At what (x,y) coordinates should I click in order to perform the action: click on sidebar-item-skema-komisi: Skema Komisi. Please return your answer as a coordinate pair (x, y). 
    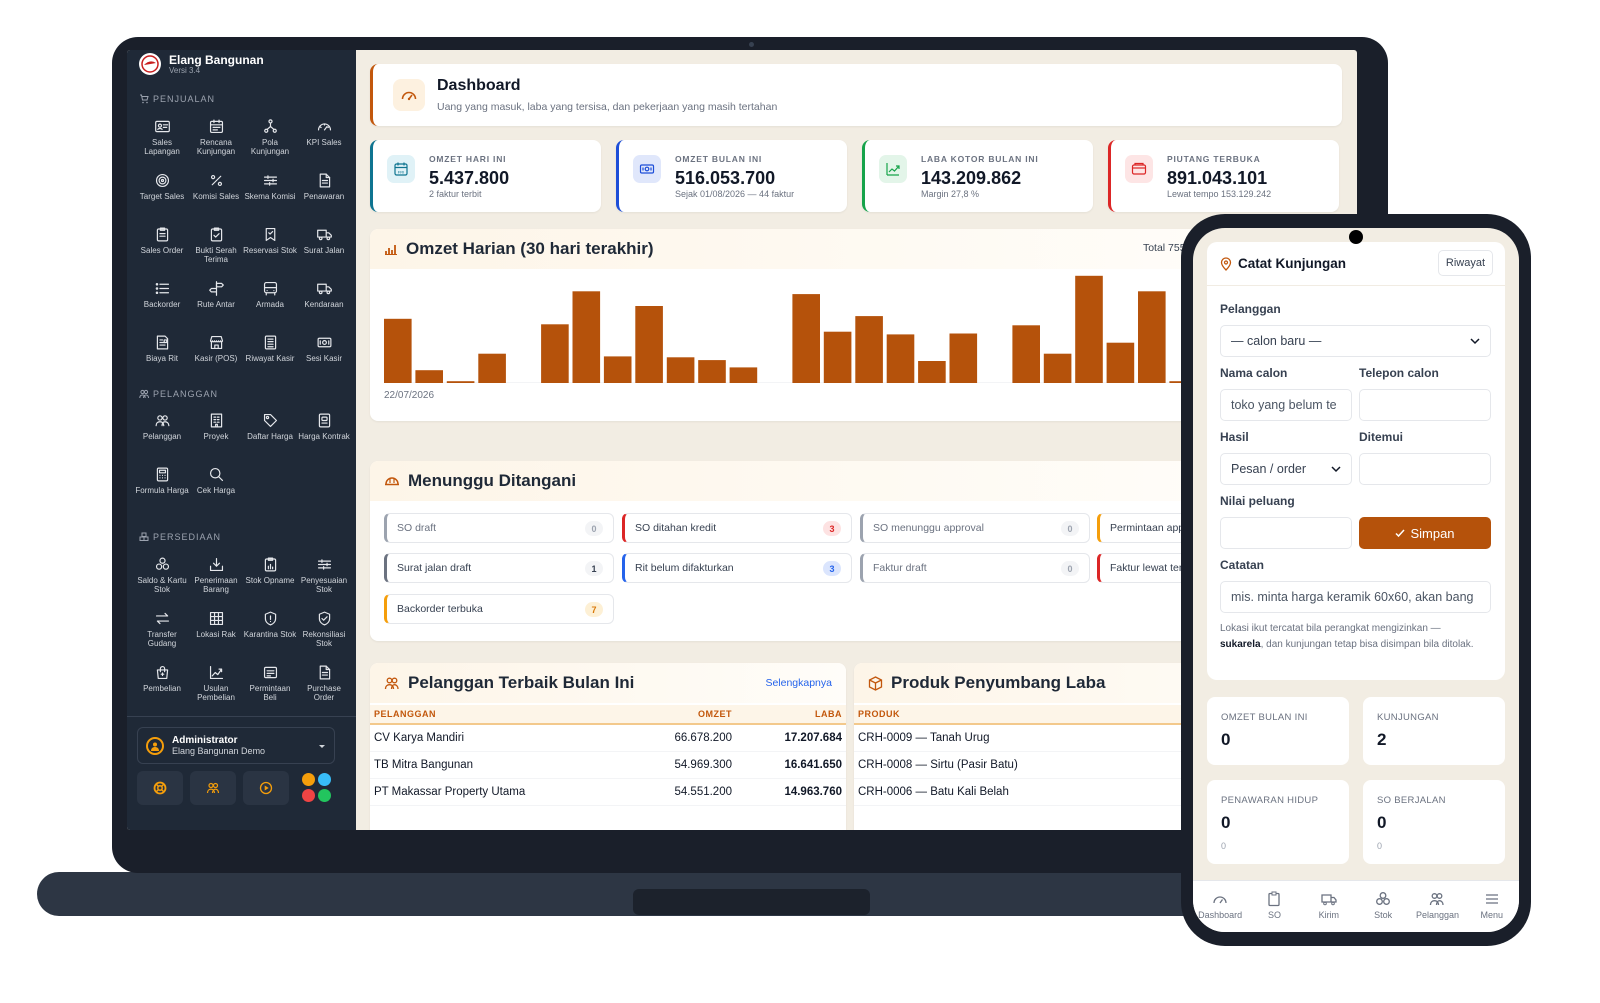
    Looking at the image, I should click on (270, 194).